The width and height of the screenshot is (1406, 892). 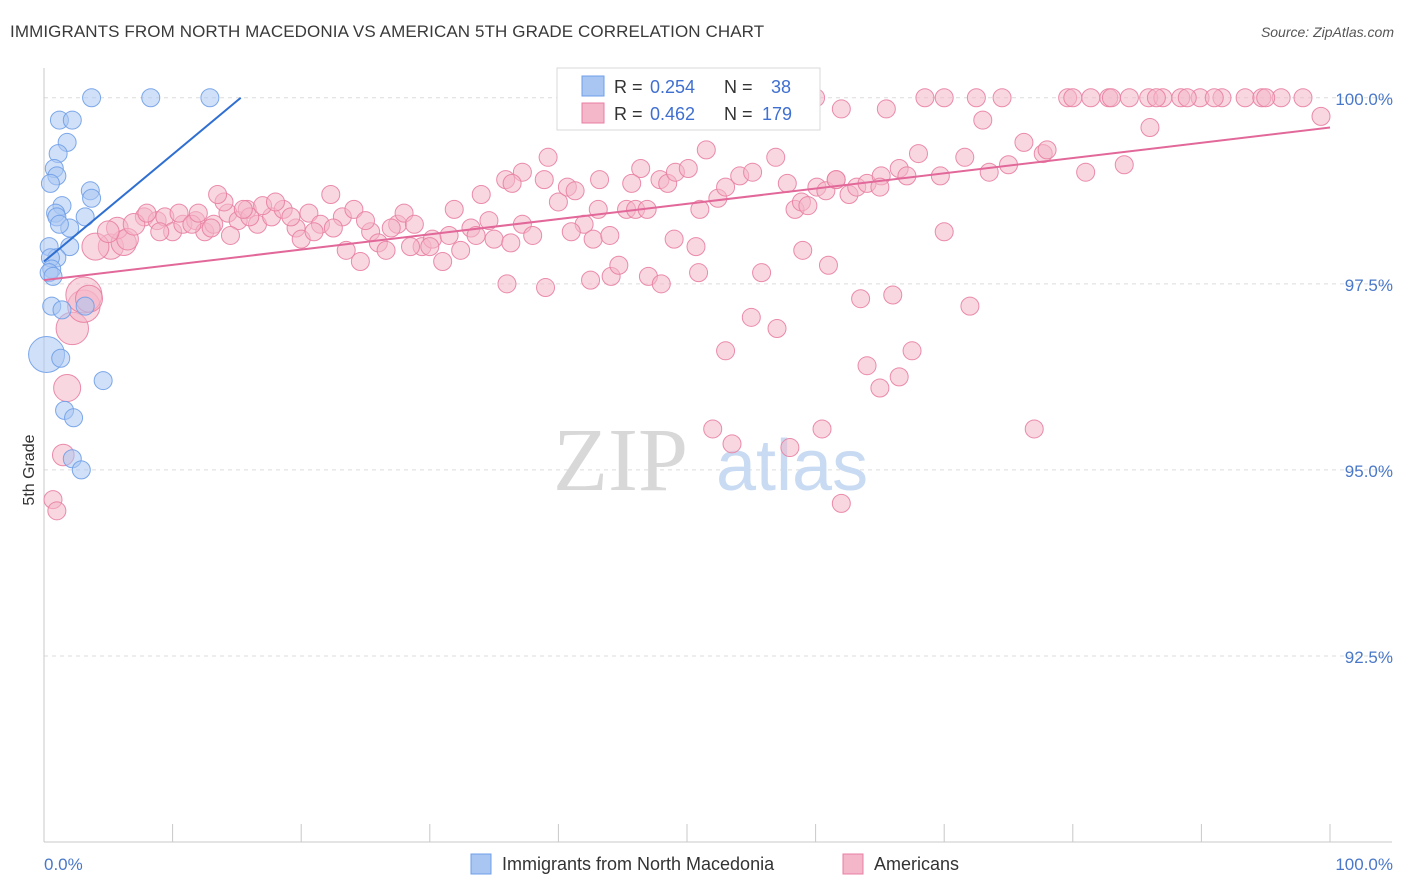 What do you see at coordinates (1364, 378) in the screenshot?
I see `y-tick-labels: 92.5% 95.0% 97.5% 100.0%` at bounding box center [1364, 378].